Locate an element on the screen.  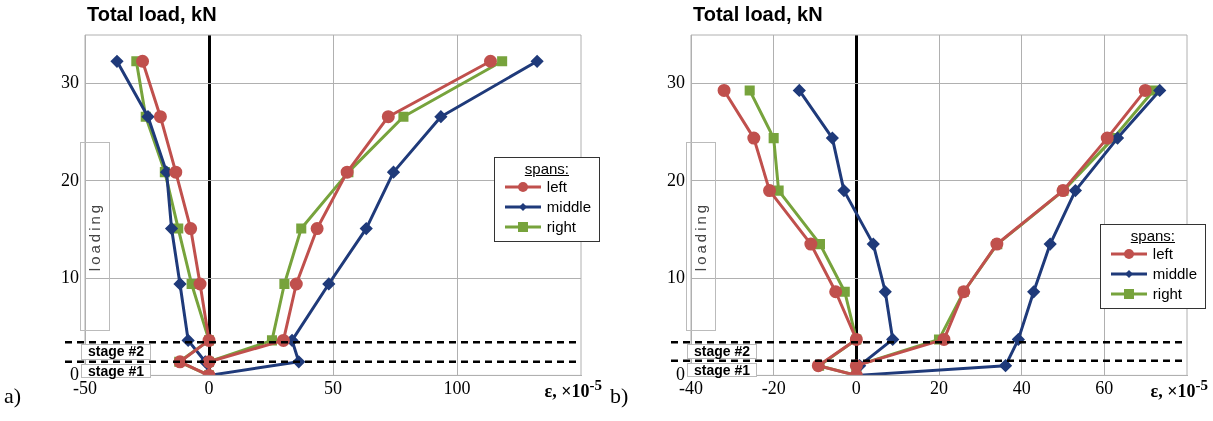
x-tick-label: 40 is located at coordinates (1021, 387).